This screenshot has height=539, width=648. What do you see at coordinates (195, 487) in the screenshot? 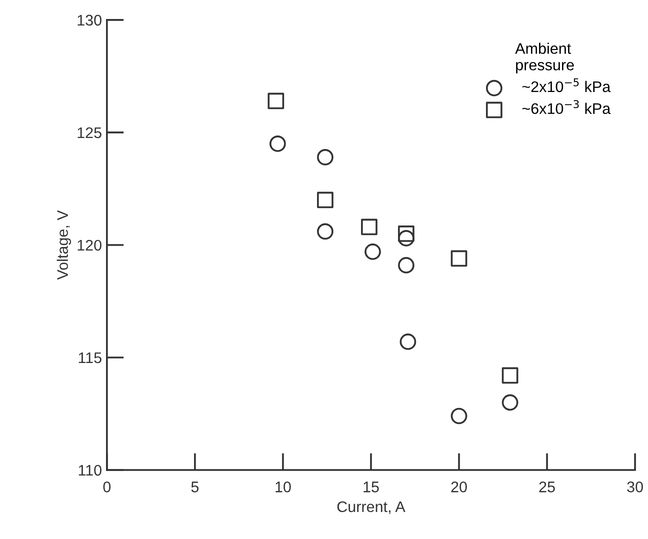
I see `x-tick-label: 5` at bounding box center [195, 487].